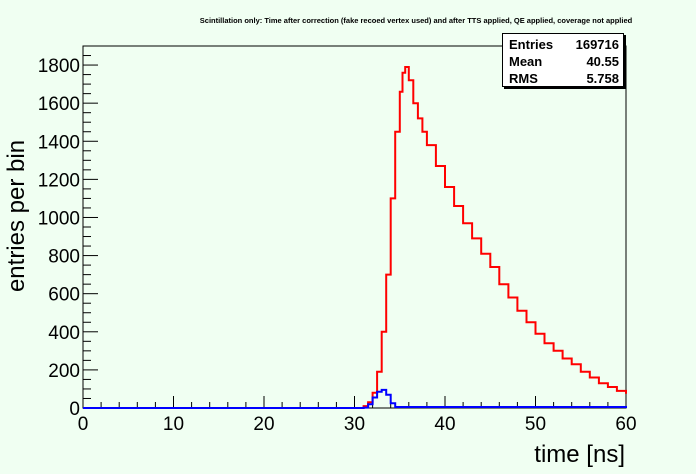 The image size is (696, 474). I want to click on x-tick-label: 40, so click(444, 424).